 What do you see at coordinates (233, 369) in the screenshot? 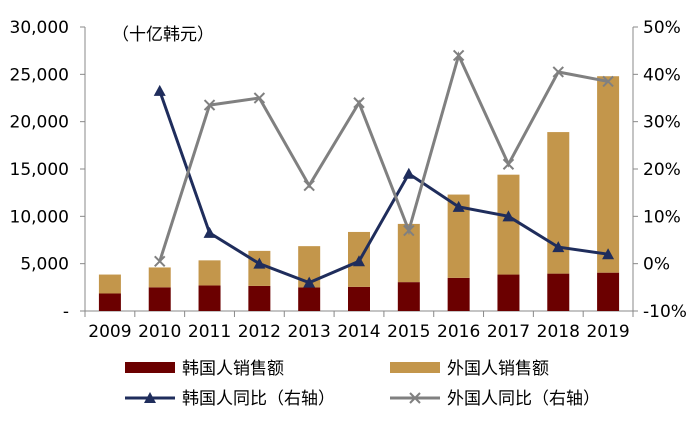
I see `legend-label: 韩国人销售额` at bounding box center [233, 369].